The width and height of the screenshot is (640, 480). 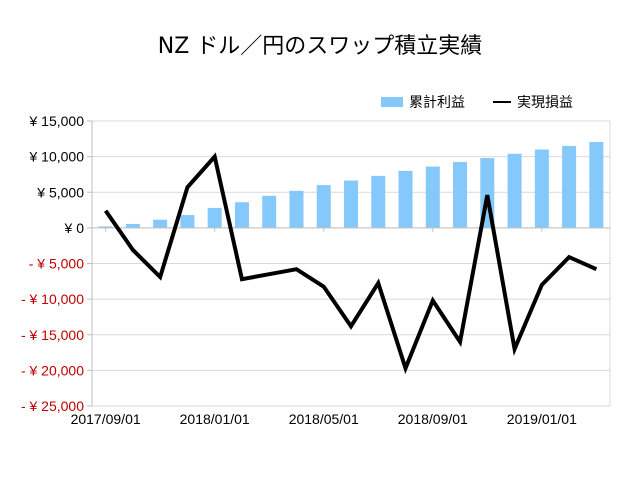 I want to click on x-tick-label: 2018/05/01, so click(x=324, y=419).